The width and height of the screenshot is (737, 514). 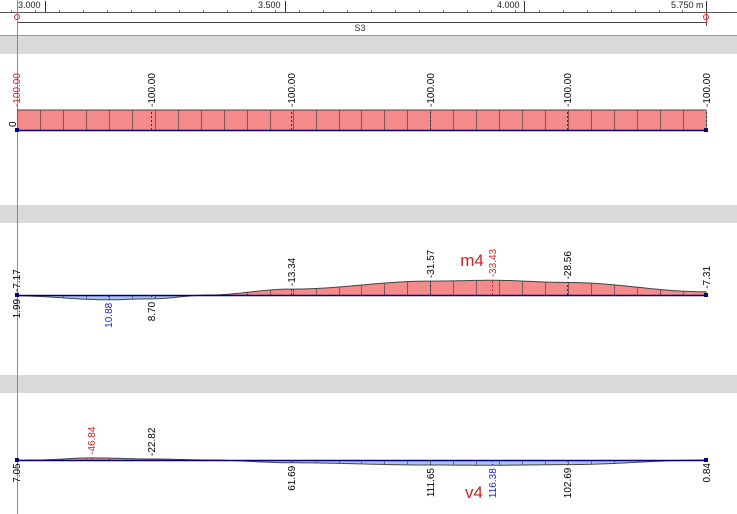 What do you see at coordinates (687, 5) in the screenshot?
I see `ruler-tick-label: 5.750 m` at bounding box center [687, 5].